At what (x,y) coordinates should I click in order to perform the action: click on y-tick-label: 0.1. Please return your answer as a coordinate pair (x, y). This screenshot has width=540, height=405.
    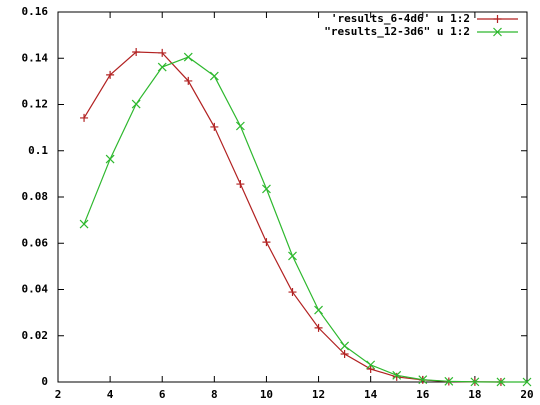
    Looking at the image, I should click on (38, 150).